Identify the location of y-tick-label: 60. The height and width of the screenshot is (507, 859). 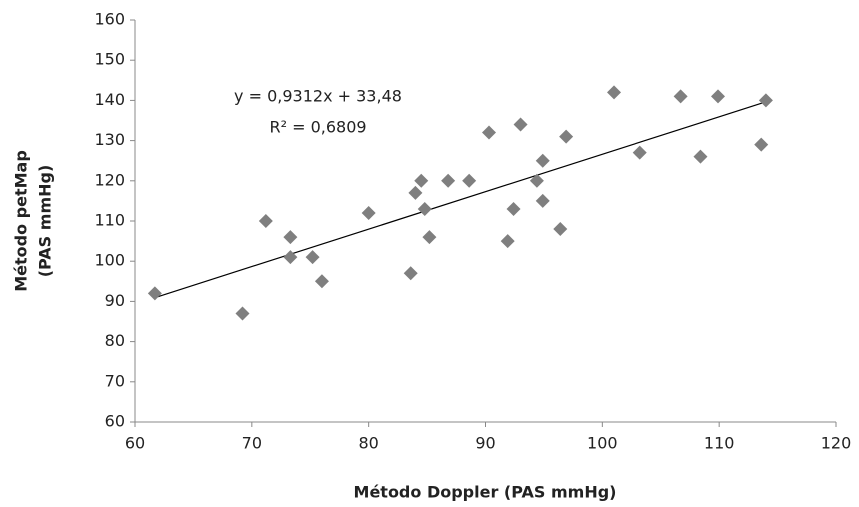
(115, 421).